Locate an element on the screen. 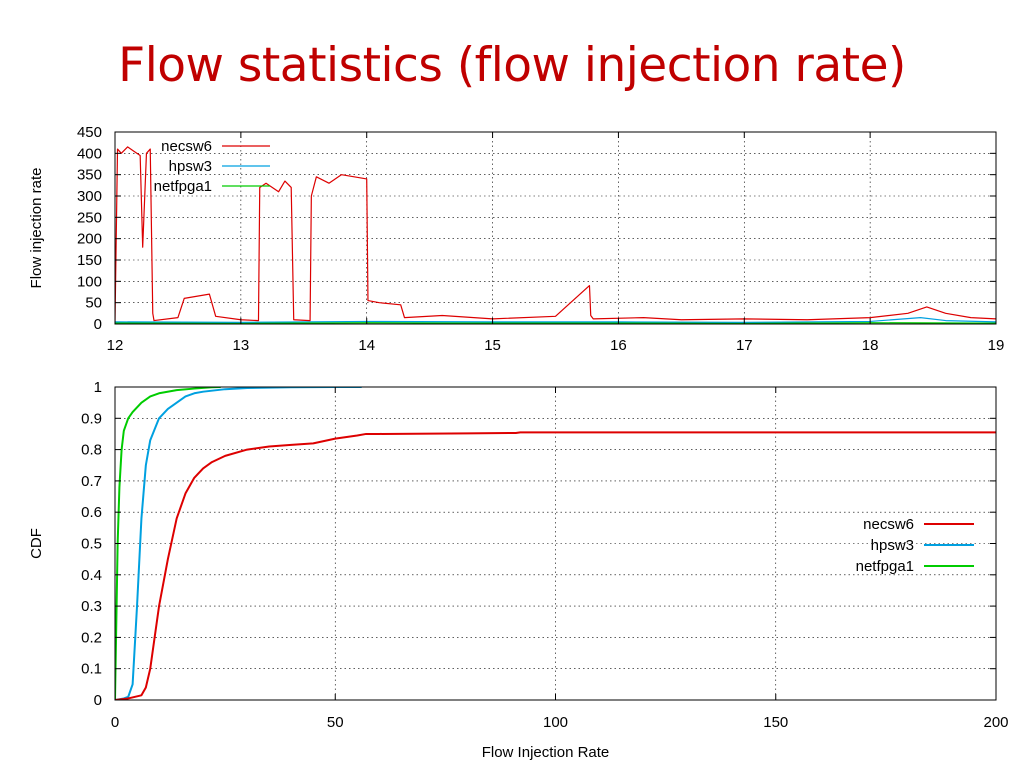 Image resolution: width=1024 pixels, height=768 pixels. cdf-xtick-label: 200 is located at coordinates (995, 722).